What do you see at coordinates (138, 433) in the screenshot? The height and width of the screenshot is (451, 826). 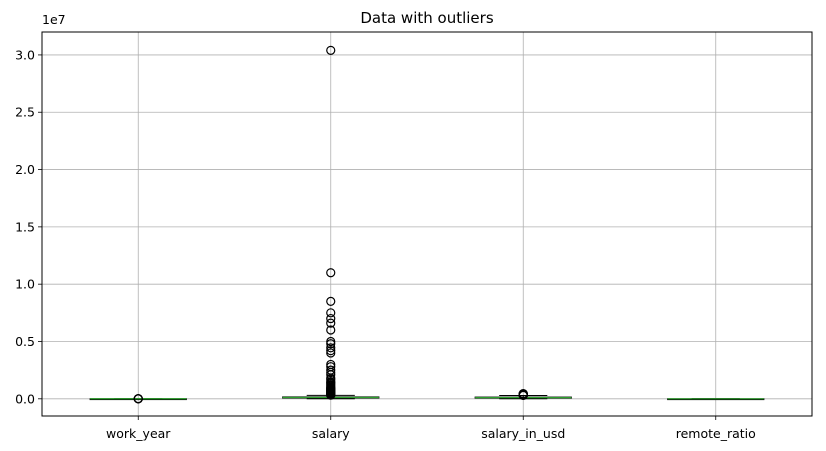 I see `x-tick-label: work_year` at bounding box center [138, 433].